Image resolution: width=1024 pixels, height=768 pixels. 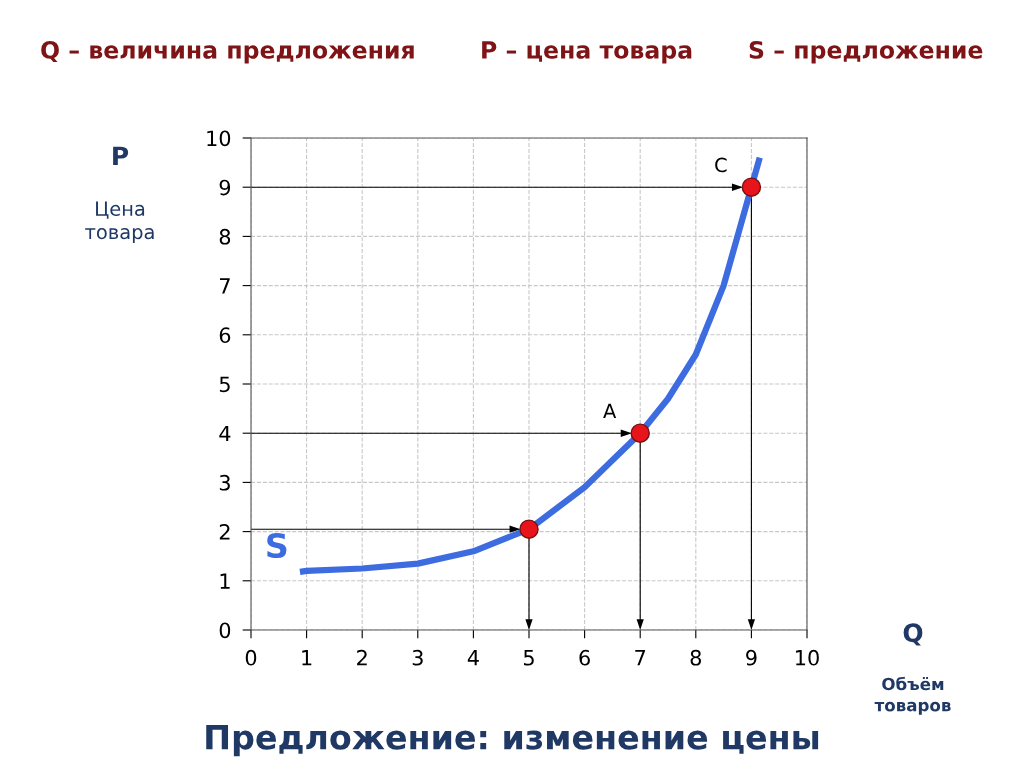 I want to click on series-label: S, so click(x=277, y=545).